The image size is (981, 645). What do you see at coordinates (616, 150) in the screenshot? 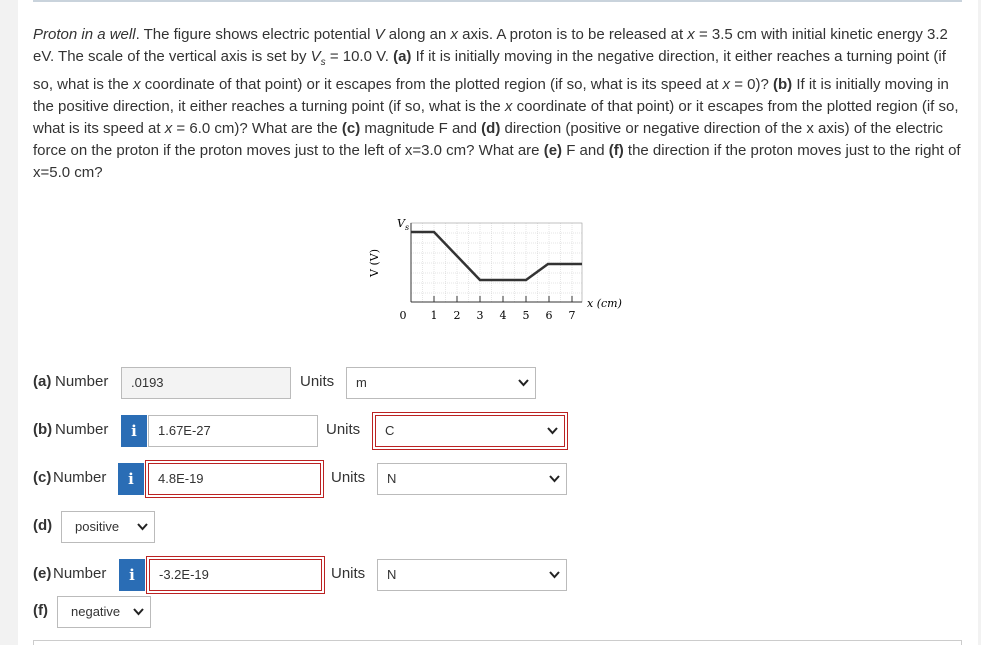
I see `text: (f)` at bounding box center [616, 150].